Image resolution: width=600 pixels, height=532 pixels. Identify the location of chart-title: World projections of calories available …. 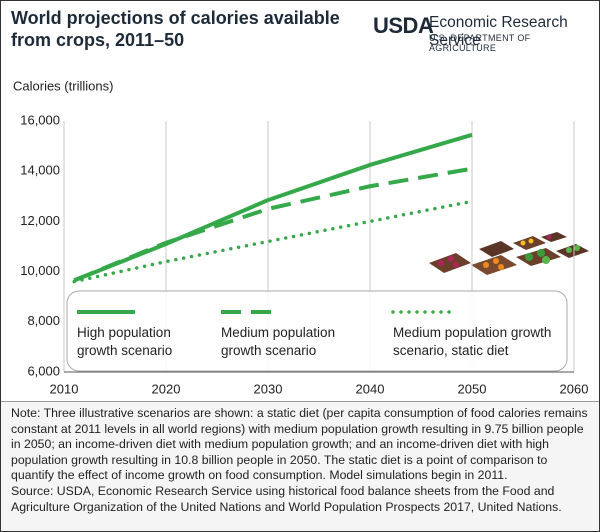
(175, 29).